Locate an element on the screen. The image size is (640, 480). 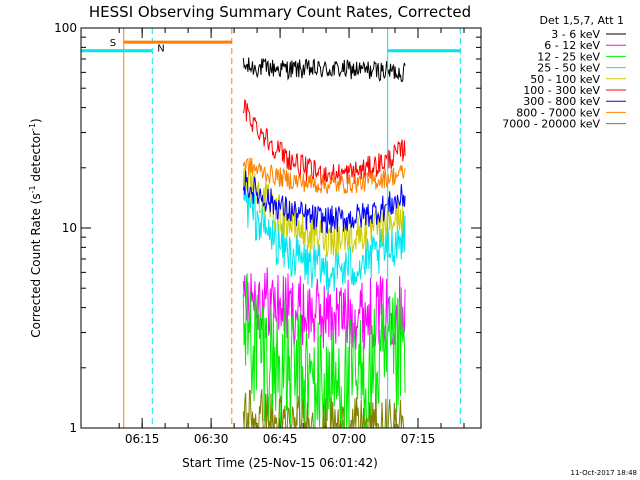
legend-entry-label: 3 - 6 keV is located at coordinates (575, 34).